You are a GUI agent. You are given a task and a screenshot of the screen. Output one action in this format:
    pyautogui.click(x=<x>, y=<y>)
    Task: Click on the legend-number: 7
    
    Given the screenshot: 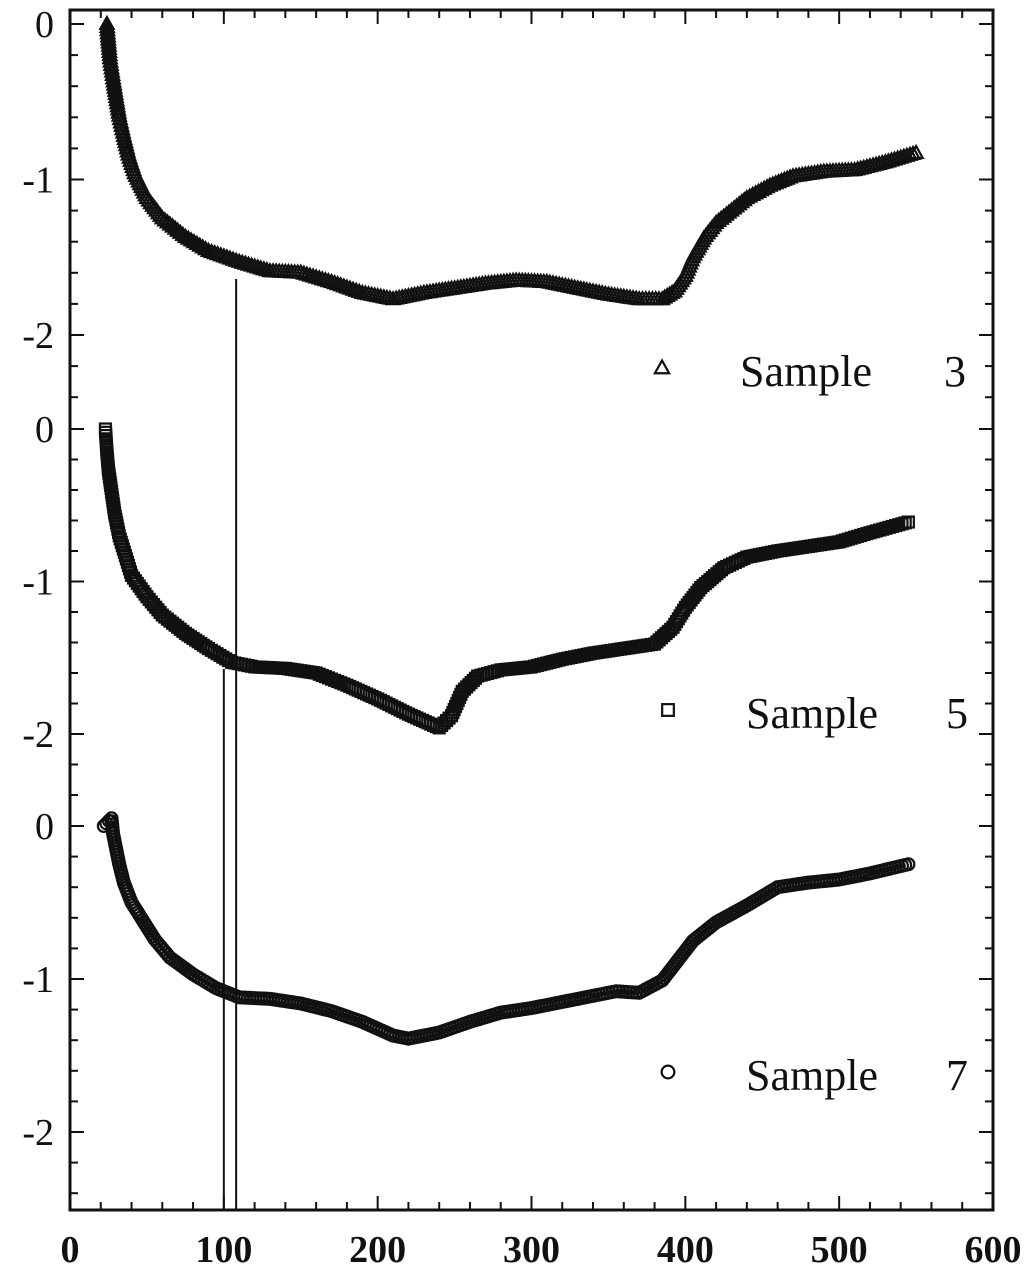 What is the action you would take?
    pyautogui.click(x=957, y=1075)
    